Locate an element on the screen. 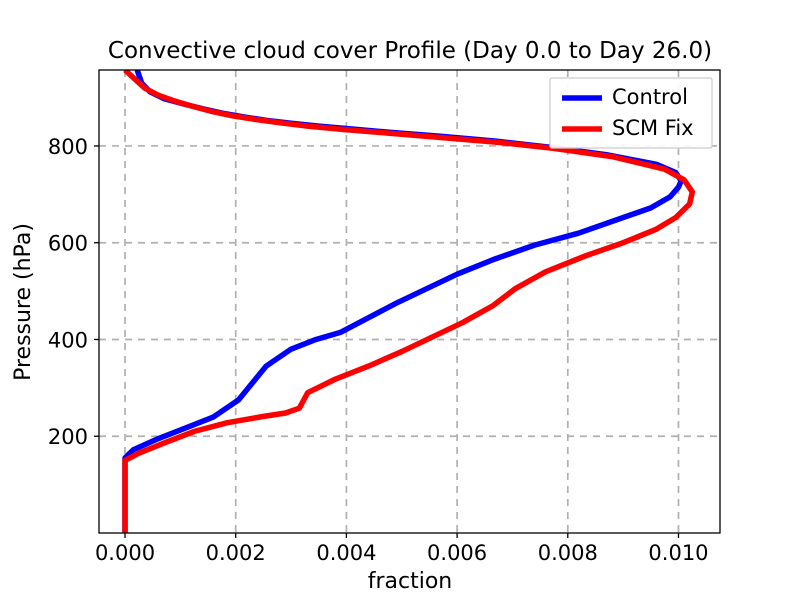  x-tick-label-3: 0.006 is located at coordinates (457, 553).